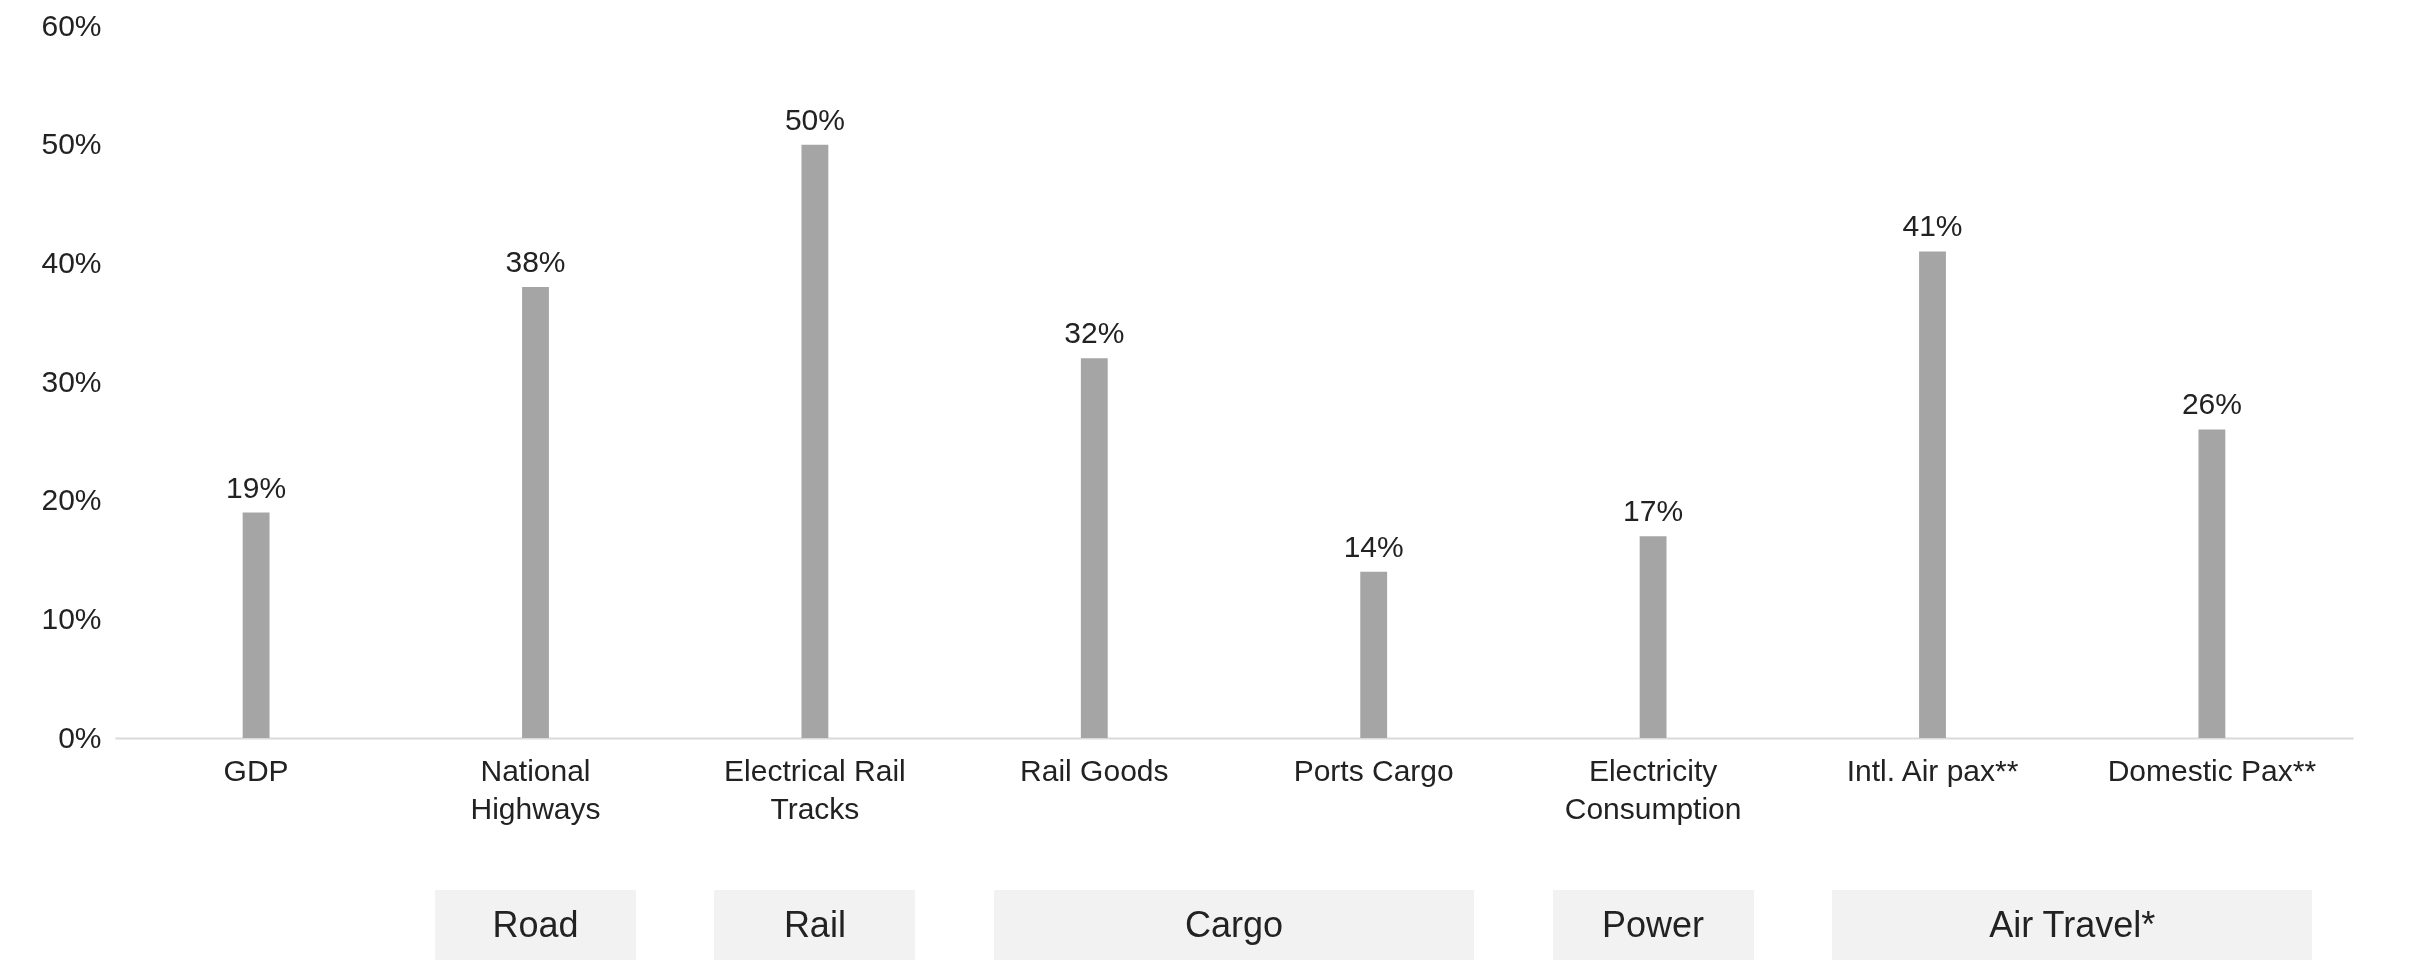  Describe the element at coordinates (71, 500) in the screenshot. I see `y-tick-label: 20%` at that location.